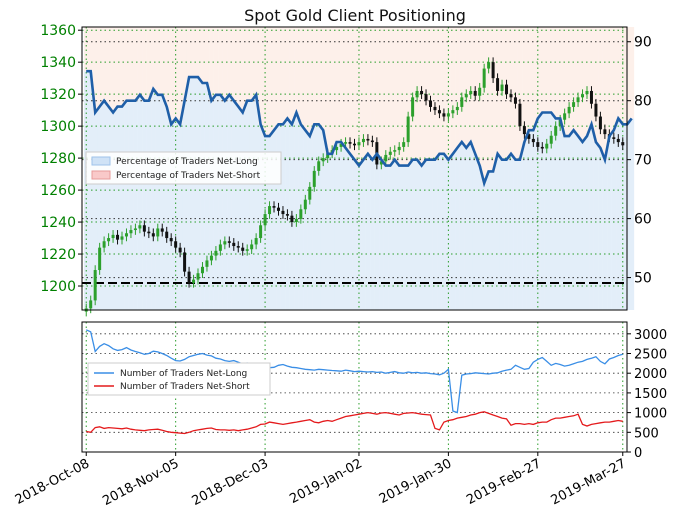  I want to click on left-axis-ticks: 1200 1220 1240 1260 1280 1300 1320 1340 1360, so click(61, 159).